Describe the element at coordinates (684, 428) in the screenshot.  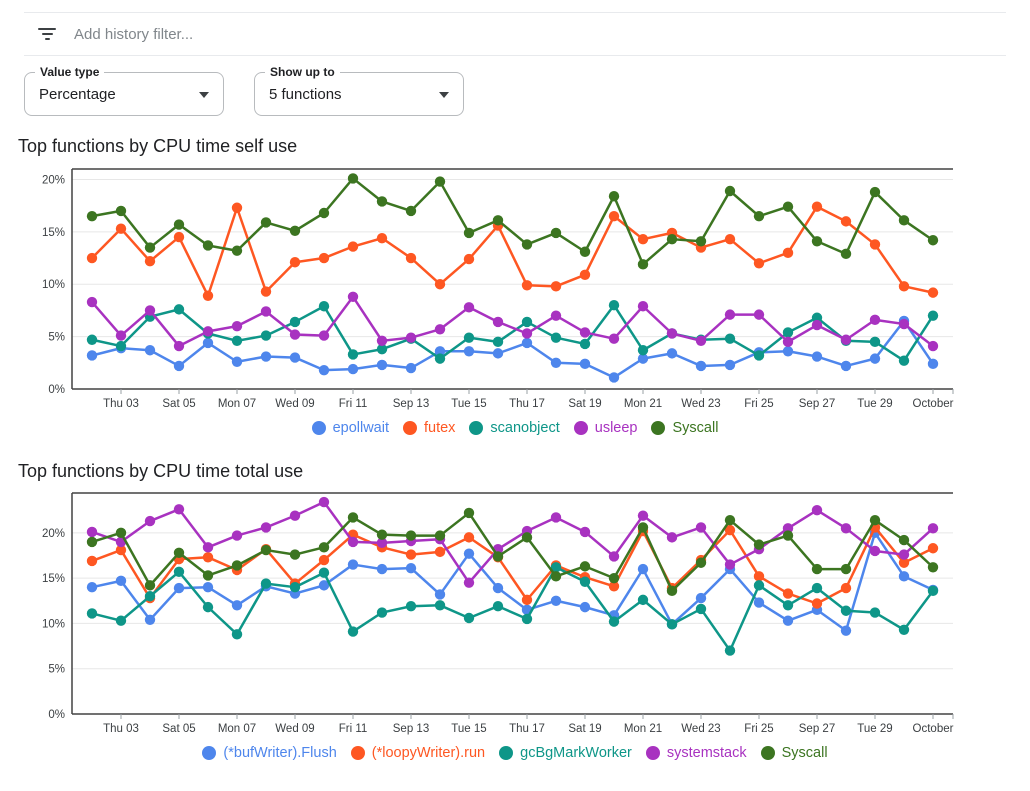
I see `legend-item-syscall: Syscall` at that location.